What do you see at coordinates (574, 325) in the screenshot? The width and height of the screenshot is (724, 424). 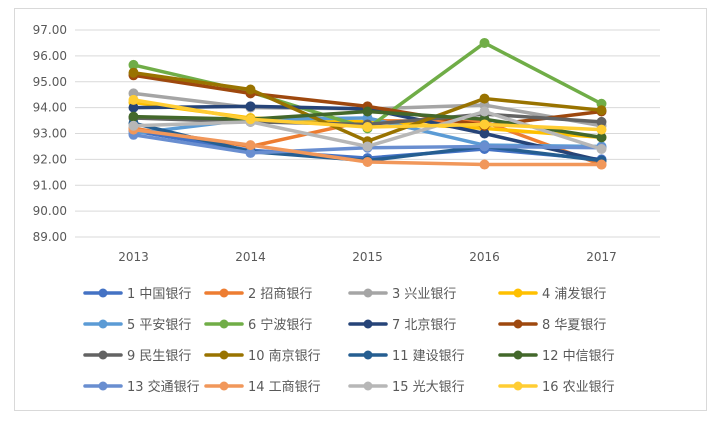 I see `legend-label: 8 华夏银行` at bounding box center [574, 325].